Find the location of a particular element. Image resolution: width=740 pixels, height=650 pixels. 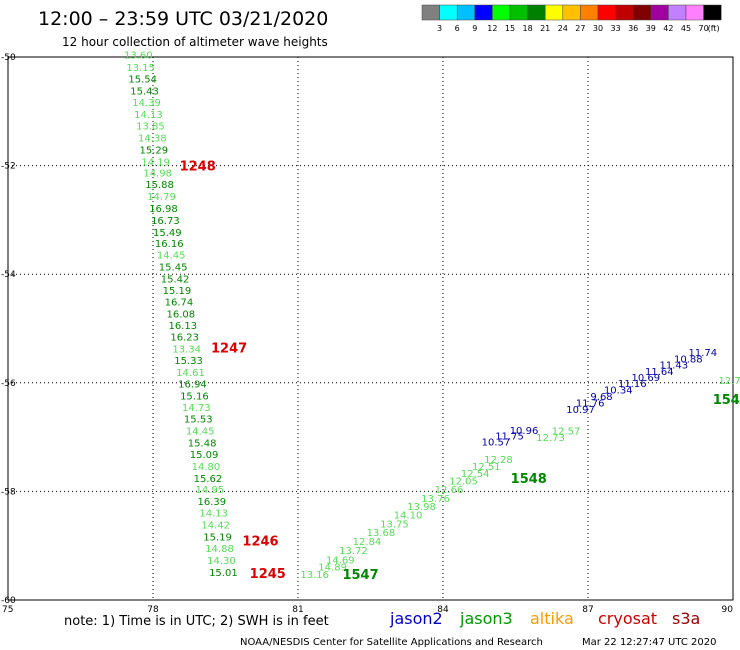

wave-height-label: 14.13 is located at coordinates (148, 115).